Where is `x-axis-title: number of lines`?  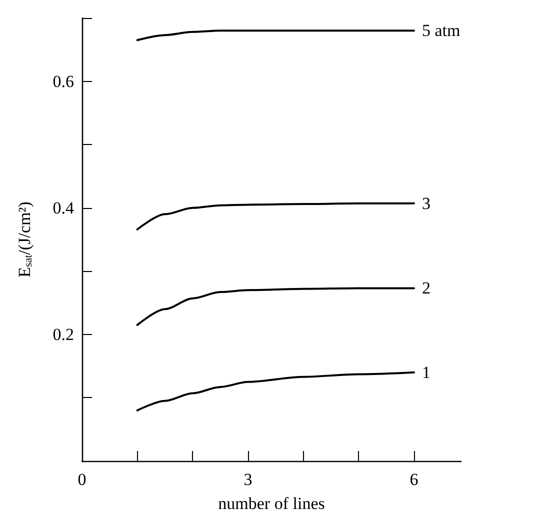 x-axis-title: number of lines is located at coordinates (271, 503).